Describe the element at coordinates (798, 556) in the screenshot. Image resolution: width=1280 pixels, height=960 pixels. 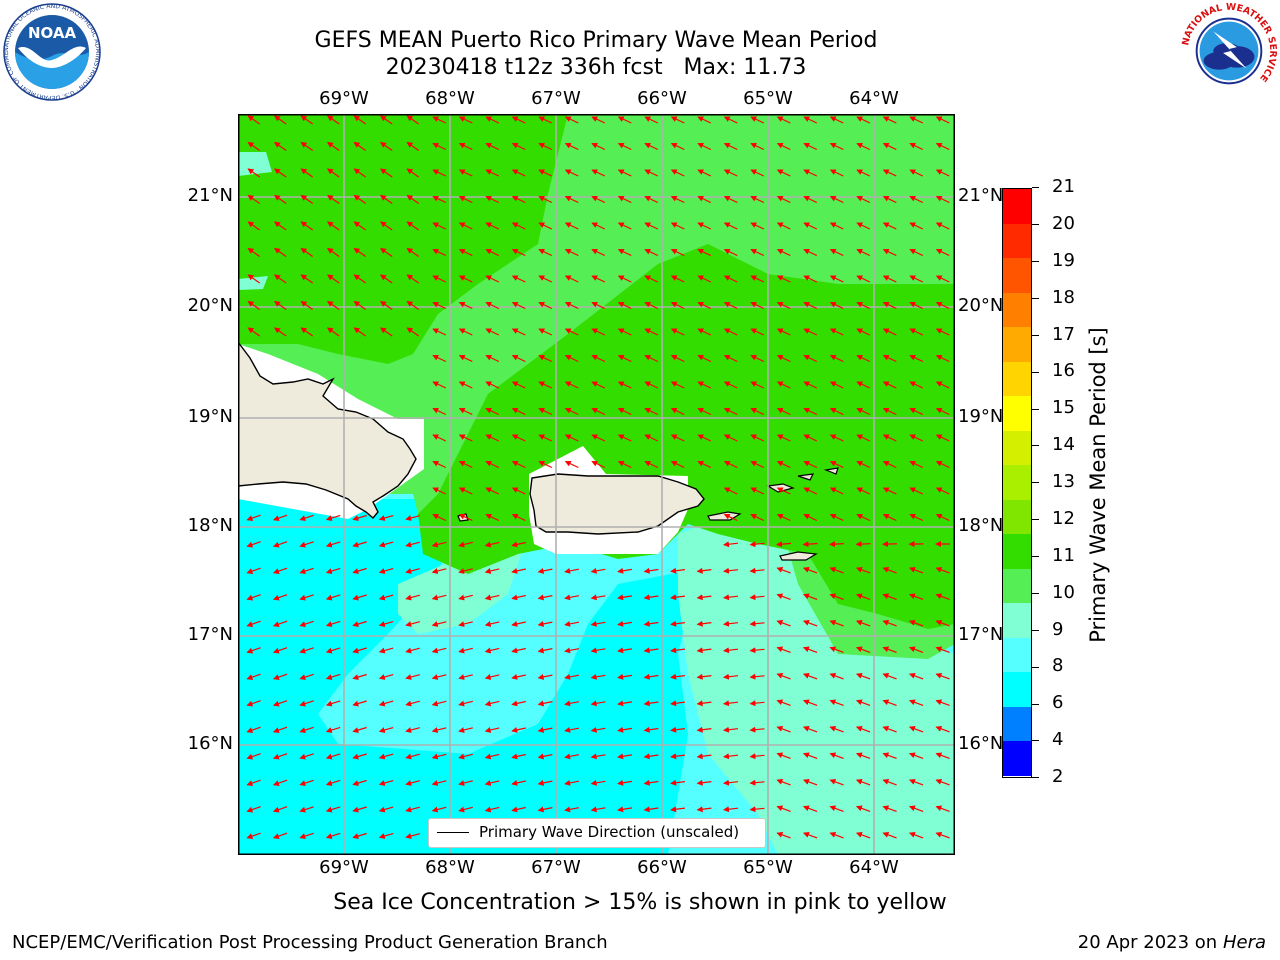
I see `st-croix-island` at that location.